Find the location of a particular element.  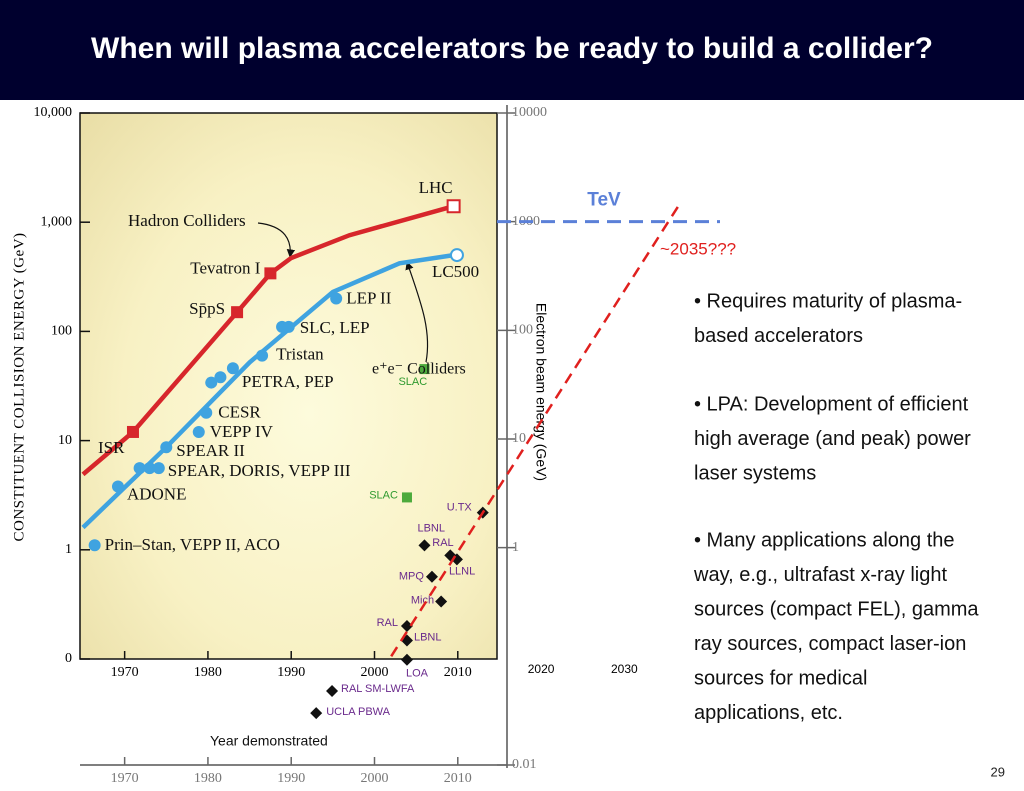

bullet-text: based accelerators is located at coordinates (778, 336).